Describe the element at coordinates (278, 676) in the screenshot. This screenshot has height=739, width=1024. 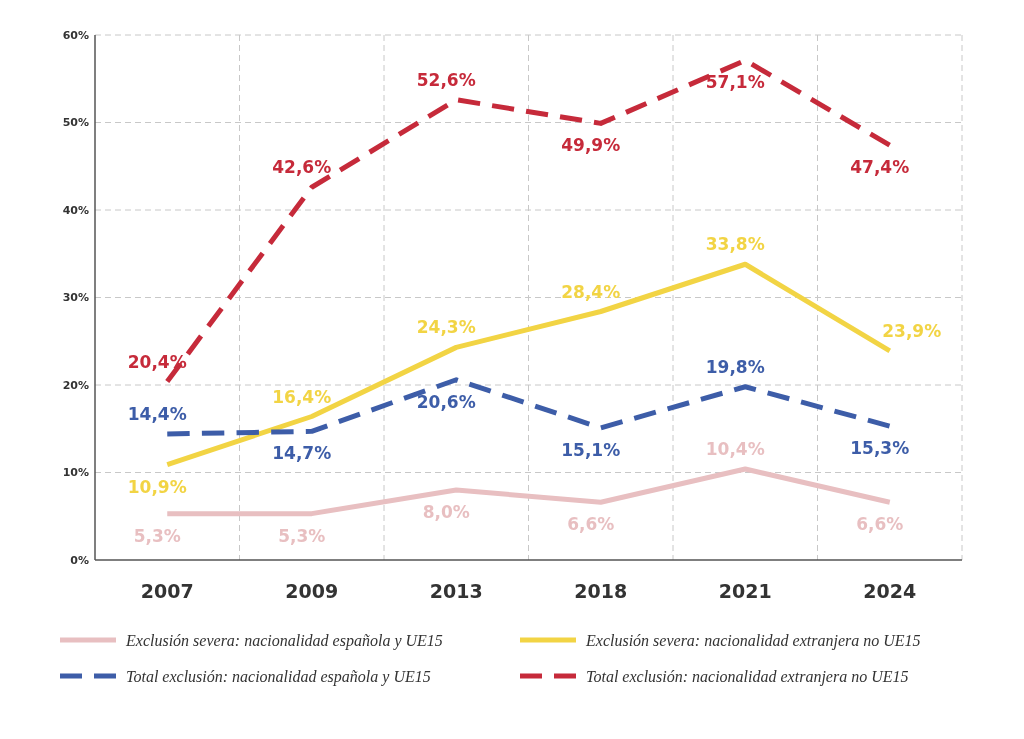
I see `legend-label: Total exclusión: nacionalidad española y UE15` at that location.